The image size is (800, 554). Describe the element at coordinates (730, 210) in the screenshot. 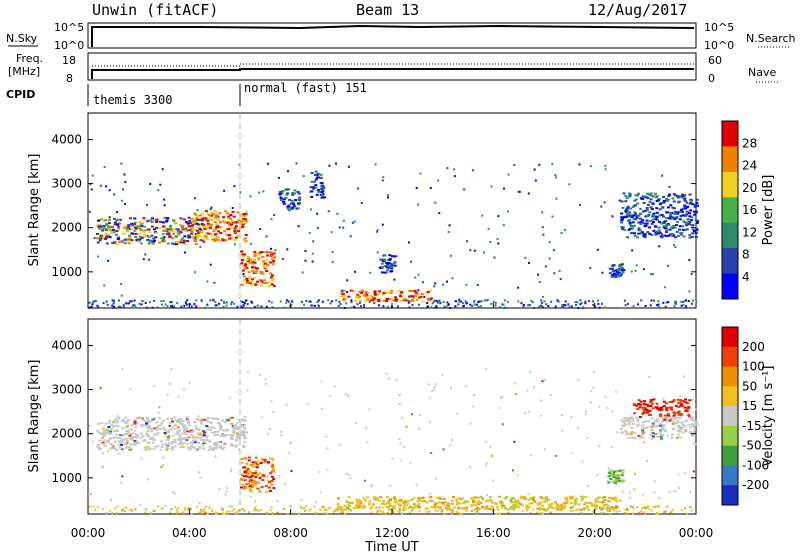

I see `power-colorbar-frame` at that location.